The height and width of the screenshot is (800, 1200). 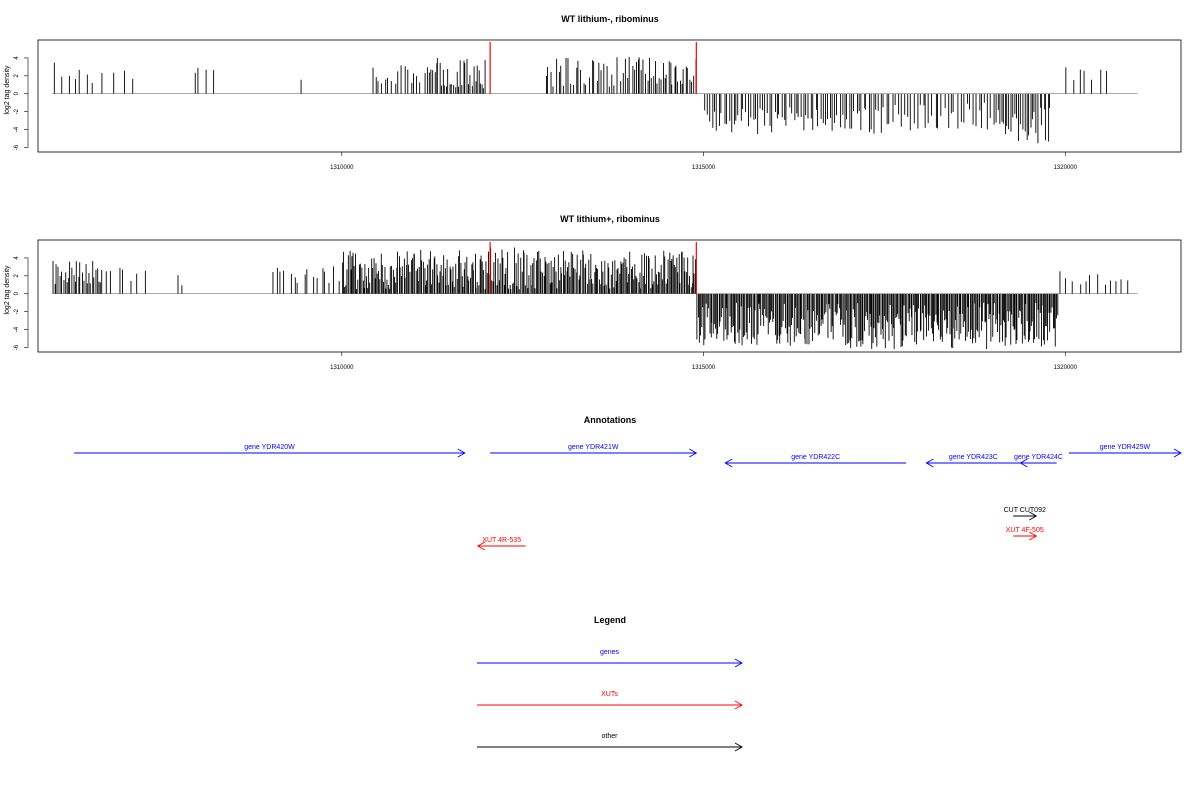 What do you see at coordinates (609, 694) in the screenshot?
I see `legend-item-label: XUTs` at bounding box center [609, 694].